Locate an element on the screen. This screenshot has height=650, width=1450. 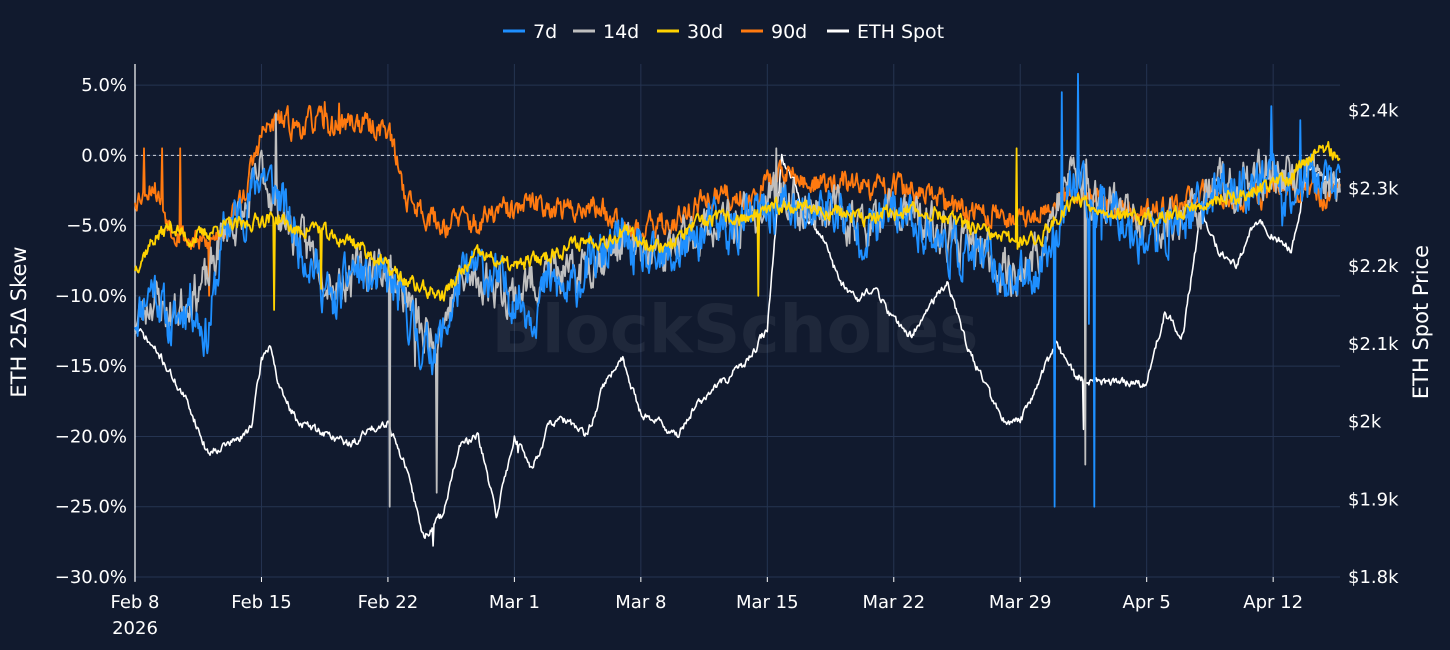
x-tick-label: Mar 8 is located at coordinates (640, 602).